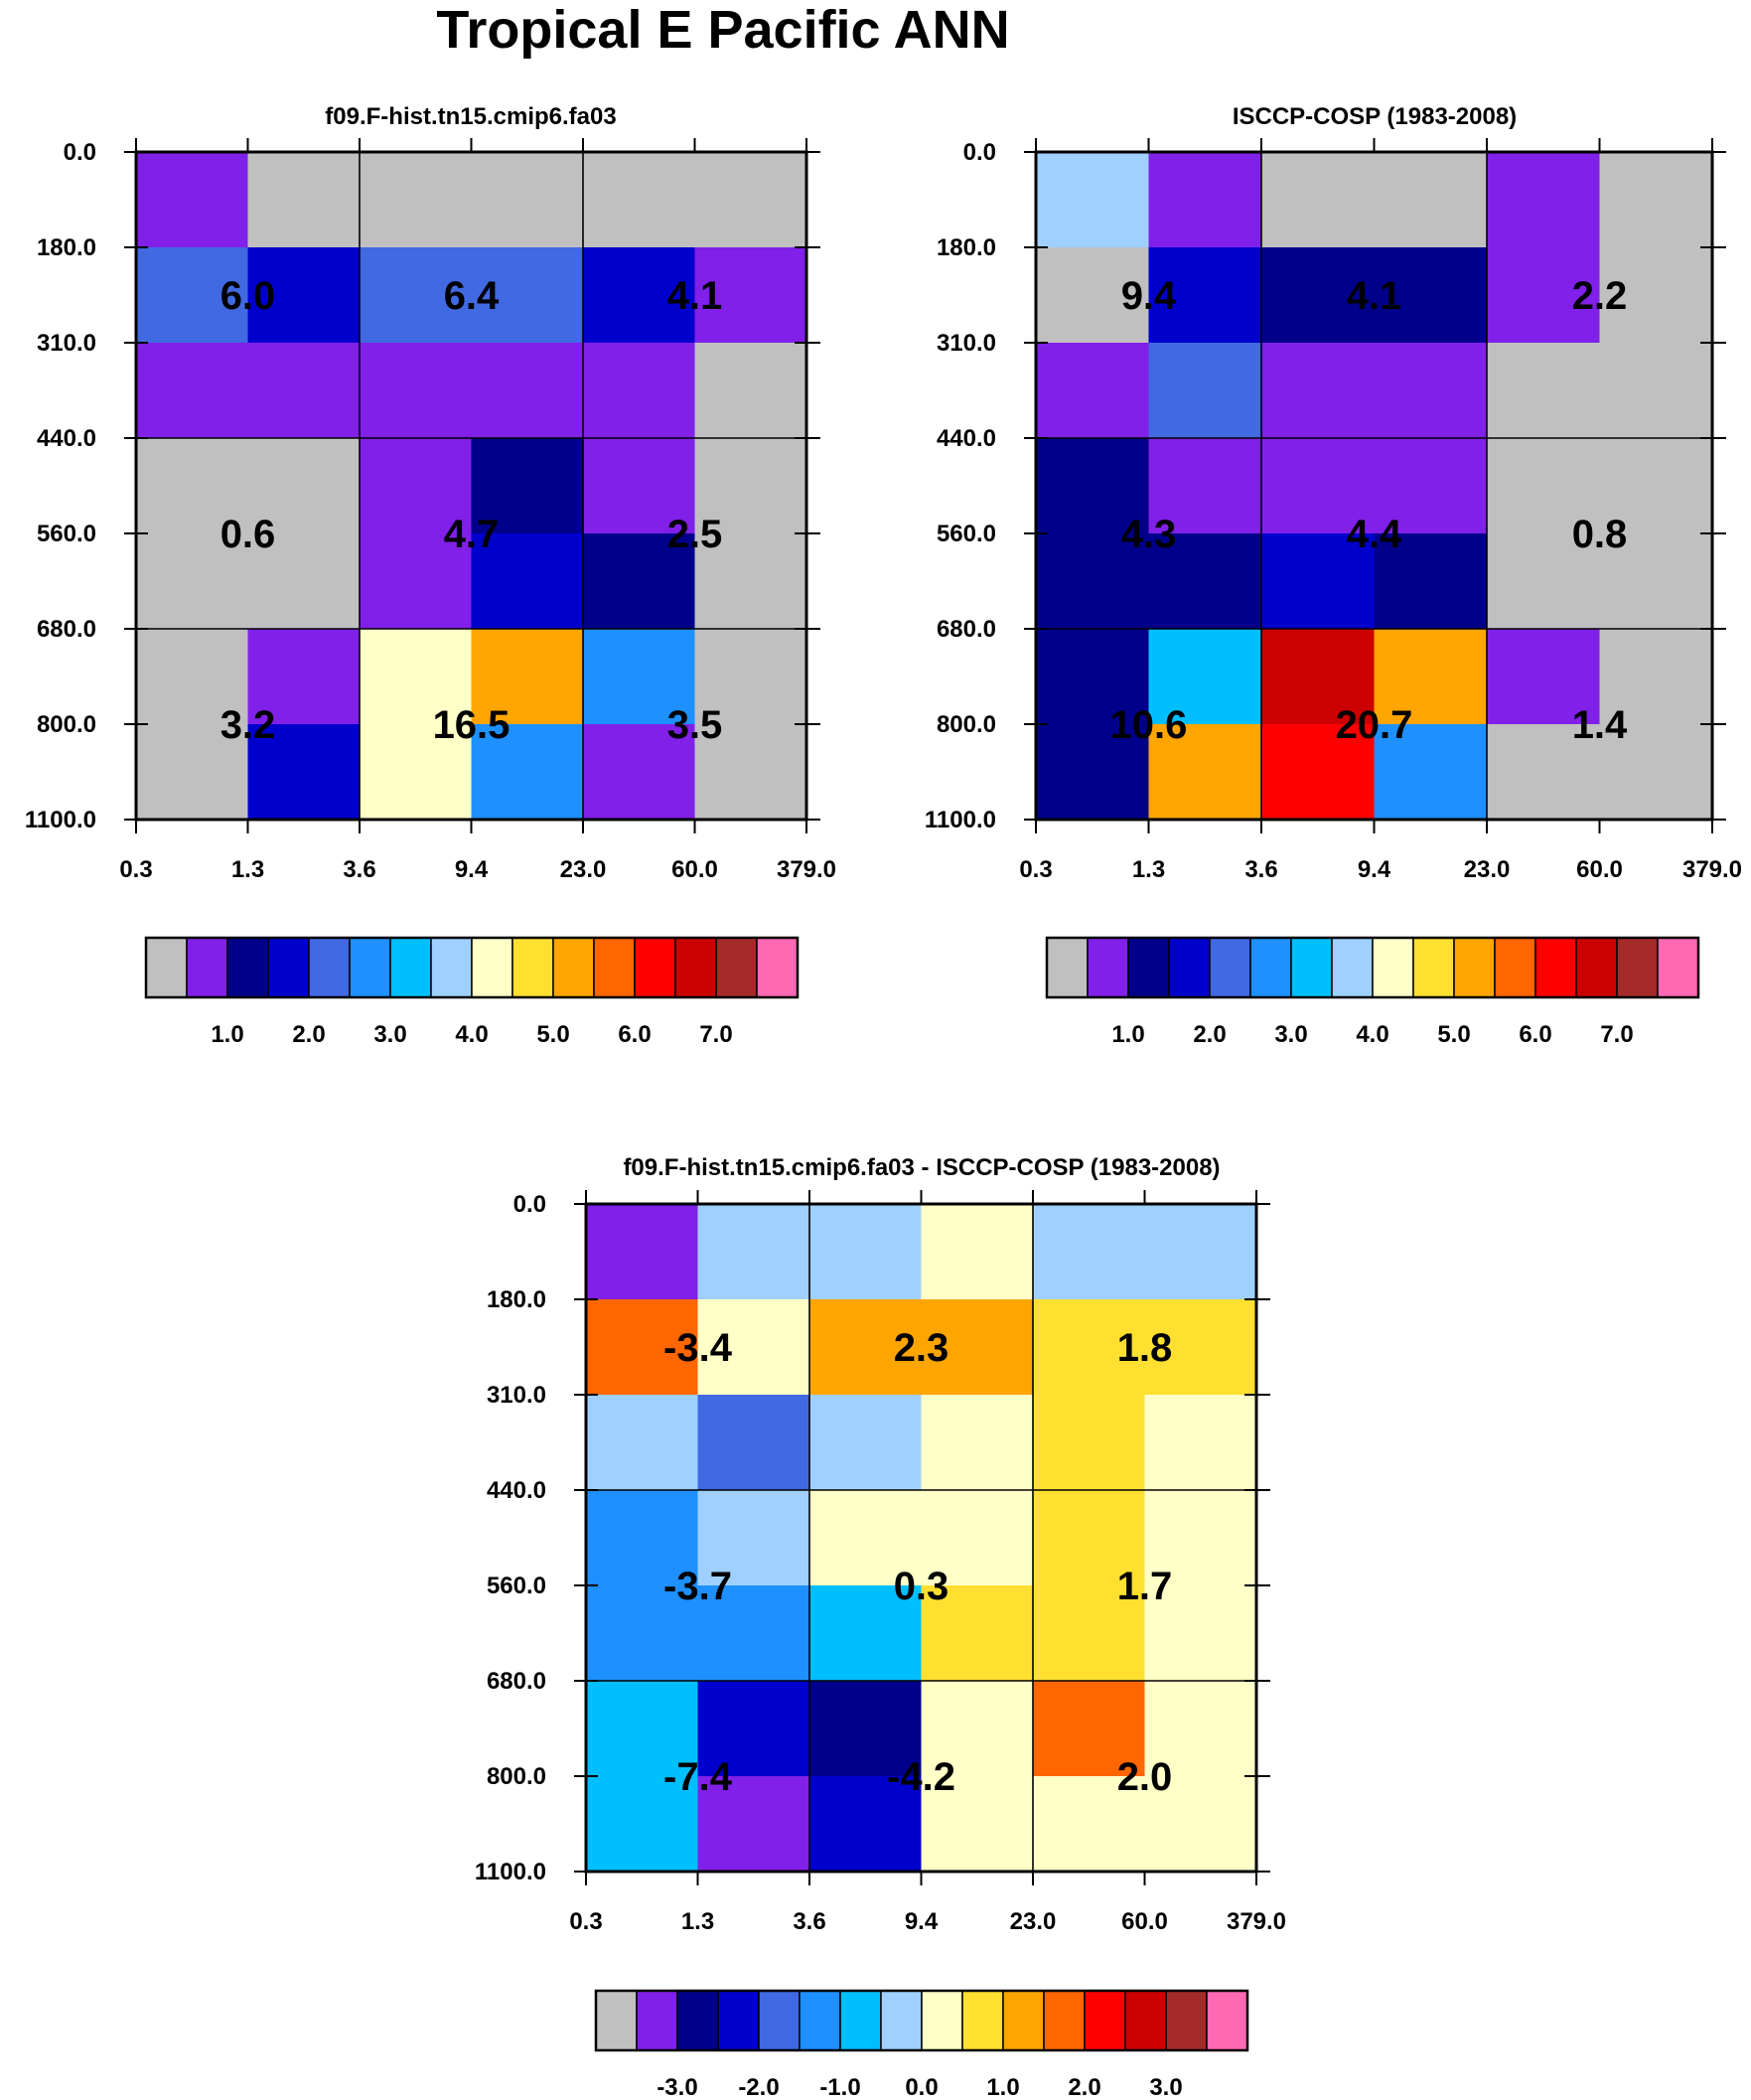 Image resolution: width=1751 pixels, height=2100 pixels. I want to click on box-value-label: 16.5, so click(472, 725).